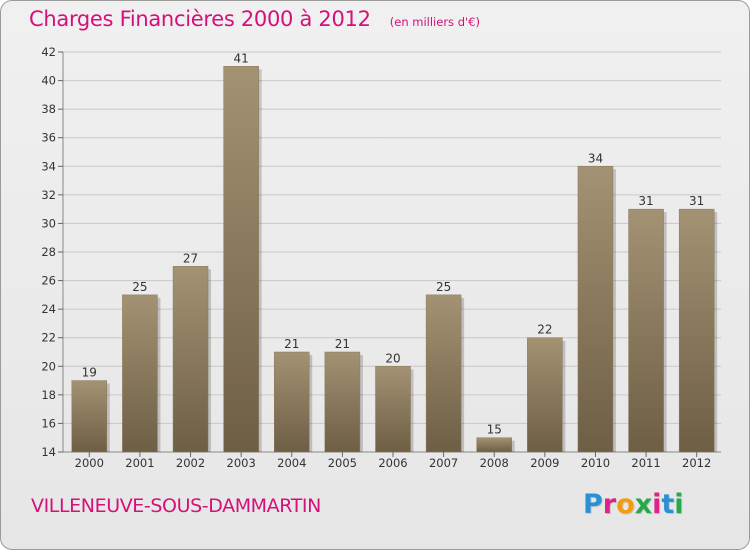 The image size is (750, 550). What do you see at coordinates (609, 504) in the screenshot?
I see `logo-letter: r` at bounding box center [609, 504].